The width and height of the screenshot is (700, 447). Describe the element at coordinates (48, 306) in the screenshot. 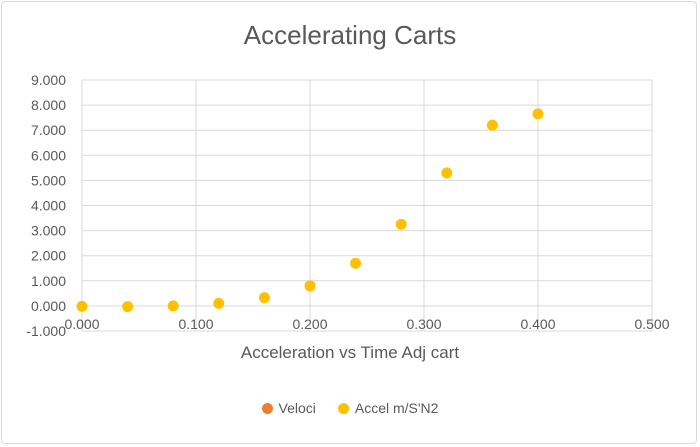

I see `y-tick-label: 0.000` at that location.